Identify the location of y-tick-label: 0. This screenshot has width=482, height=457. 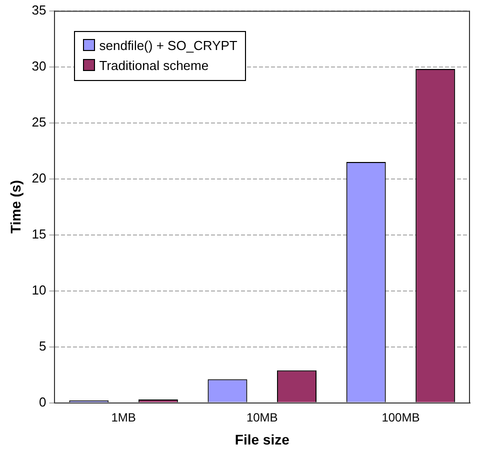
(42, 402).